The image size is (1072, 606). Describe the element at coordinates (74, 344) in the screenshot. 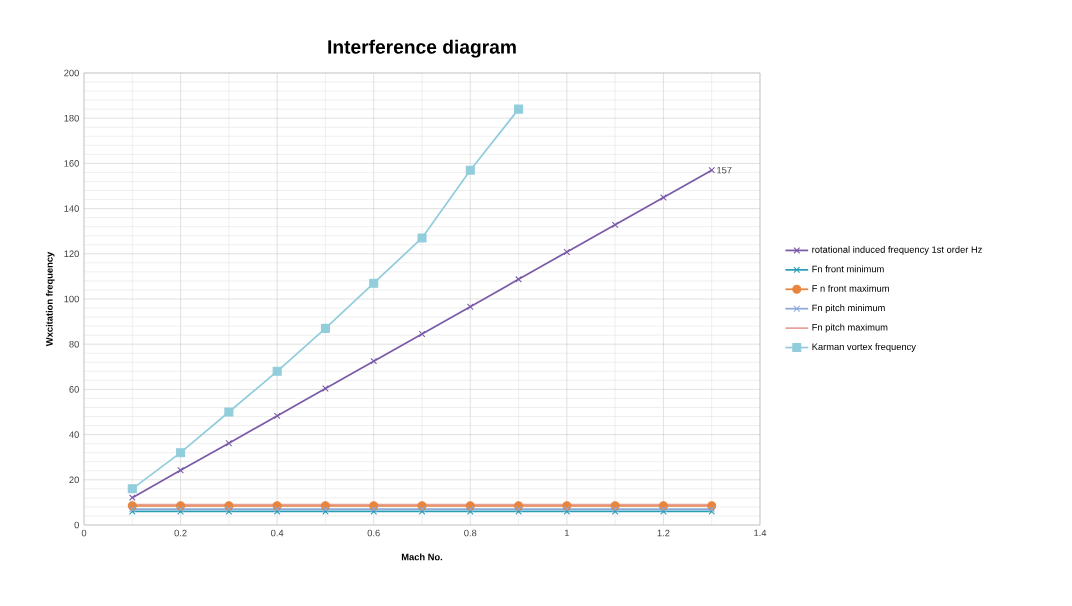

I see `y-tick-label: 80` at that location.